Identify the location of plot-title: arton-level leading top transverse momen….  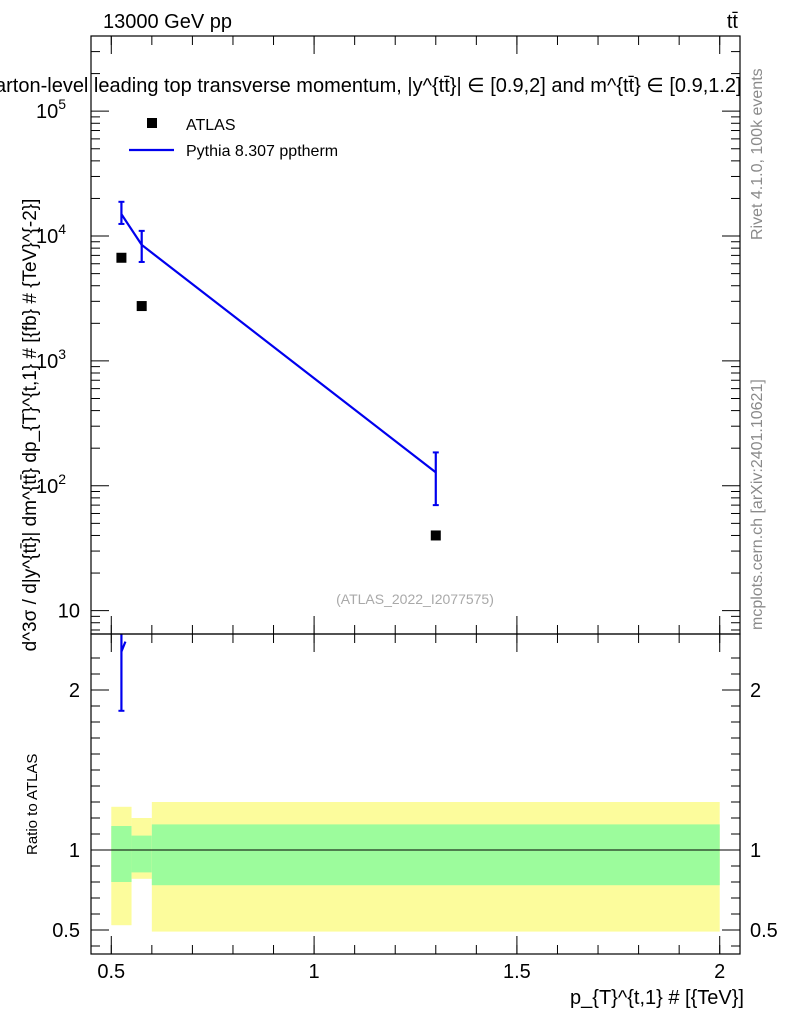
(371, 86).